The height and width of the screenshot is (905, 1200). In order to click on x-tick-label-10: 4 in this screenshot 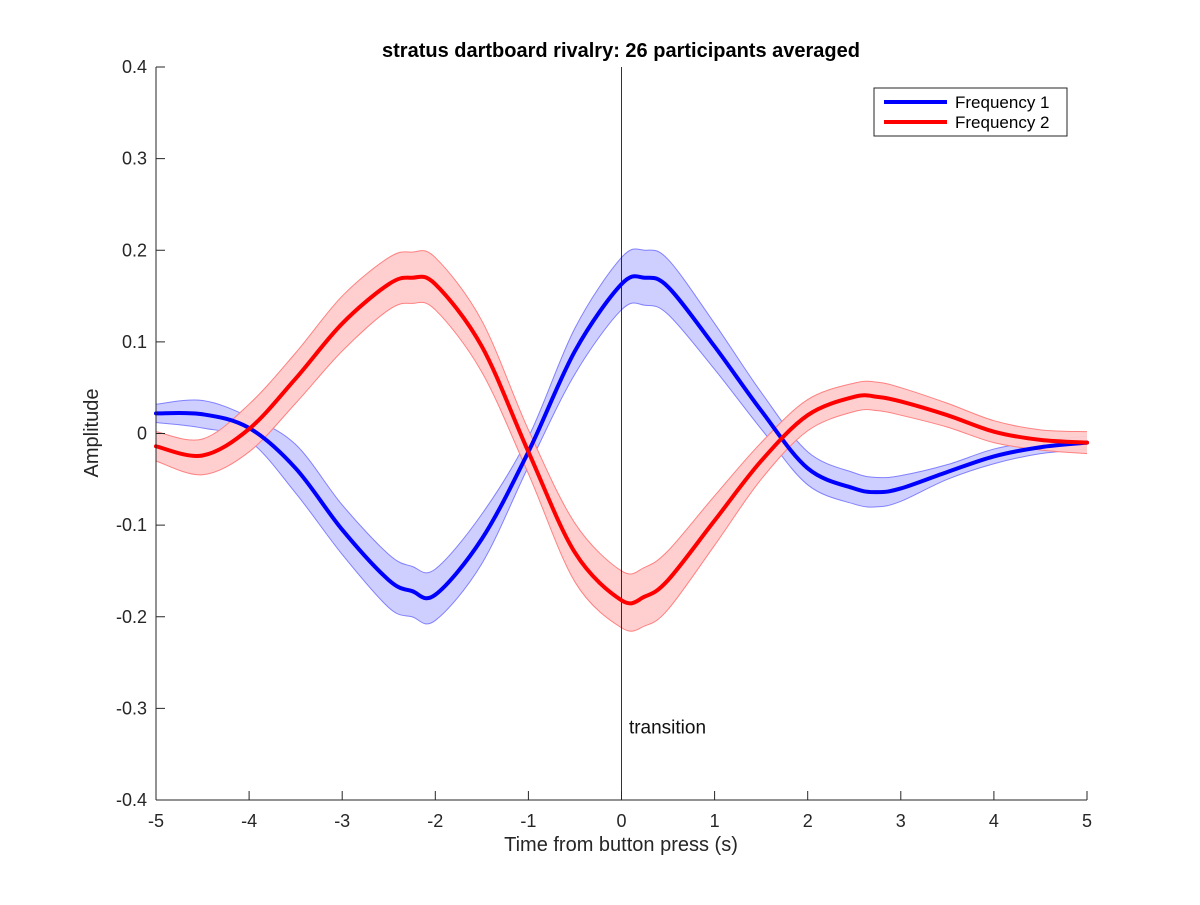, I will do `click(994, 821)`.